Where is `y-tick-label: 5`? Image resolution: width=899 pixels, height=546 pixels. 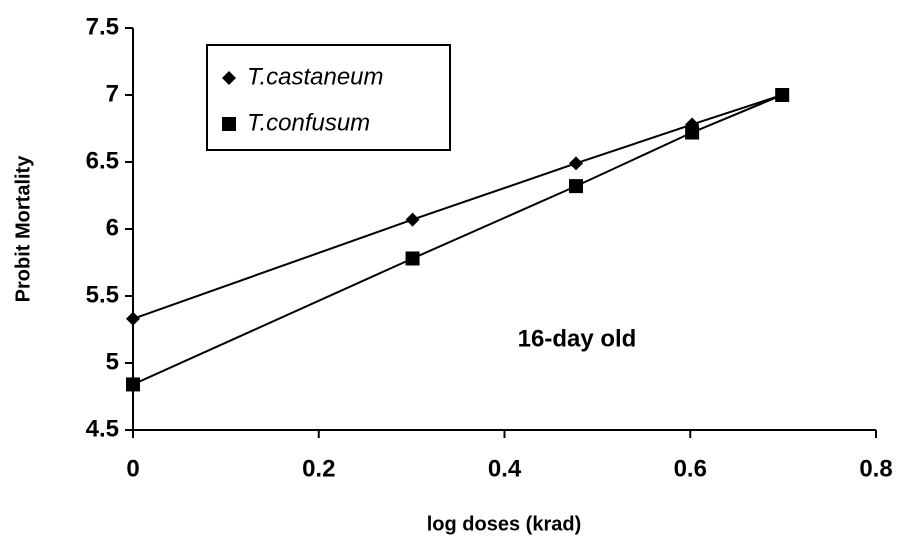 y-tick-label: 5 is located at coordinates (112, 361).